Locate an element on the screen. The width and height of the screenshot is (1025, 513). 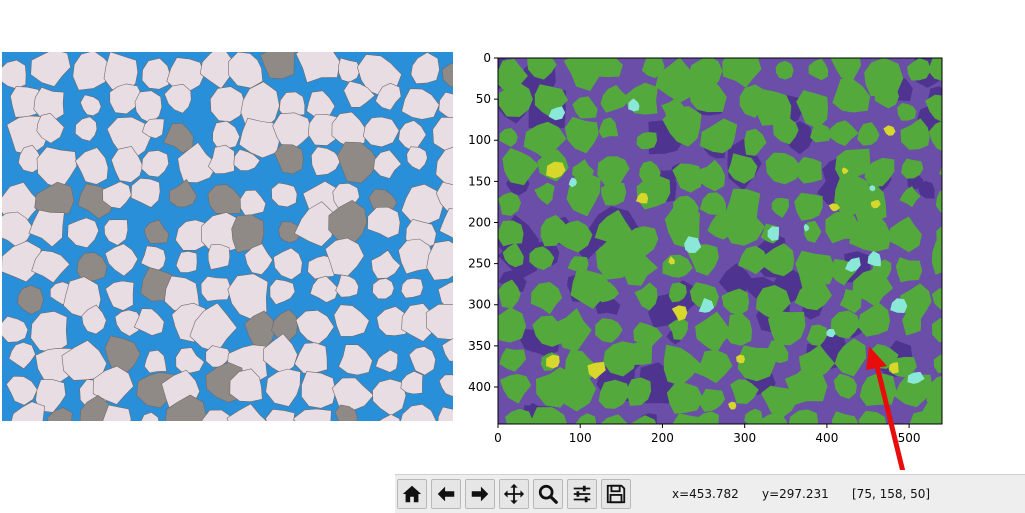
x-tick-label: 100 is located at coordinates (580, 438).